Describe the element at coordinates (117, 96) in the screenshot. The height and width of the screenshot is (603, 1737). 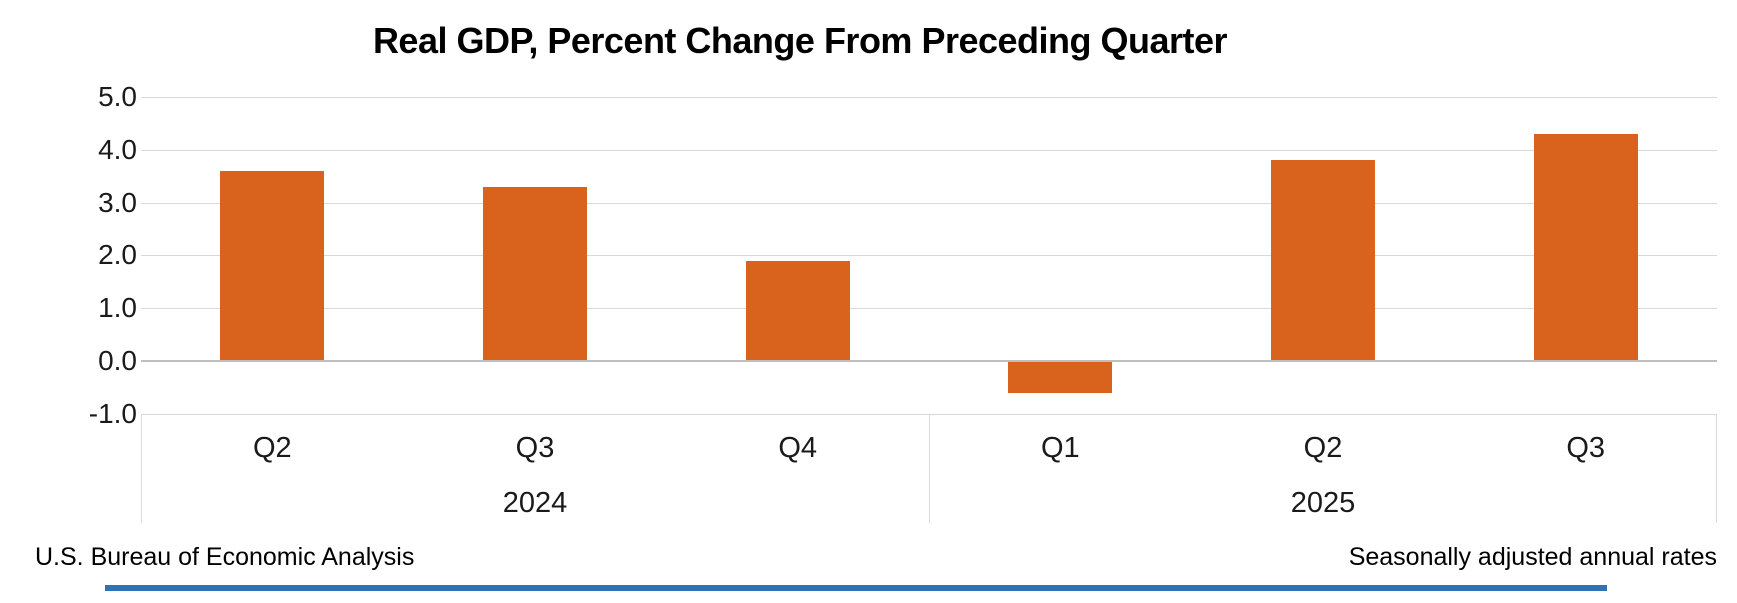
I see `y-axis-tick-label: 5.0` at that location.